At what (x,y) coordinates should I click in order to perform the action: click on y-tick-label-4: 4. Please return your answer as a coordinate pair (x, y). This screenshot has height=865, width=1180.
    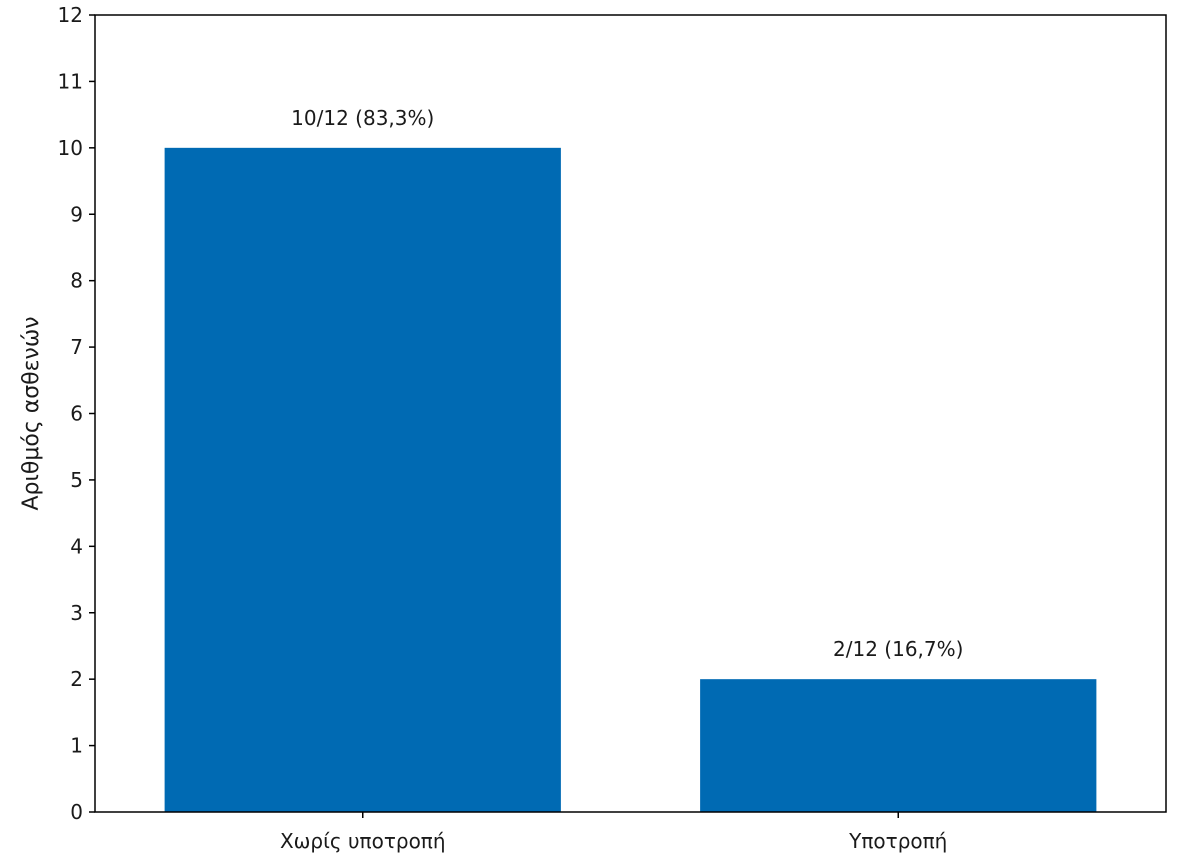
    Looking at the image, I should click on (76, 546).